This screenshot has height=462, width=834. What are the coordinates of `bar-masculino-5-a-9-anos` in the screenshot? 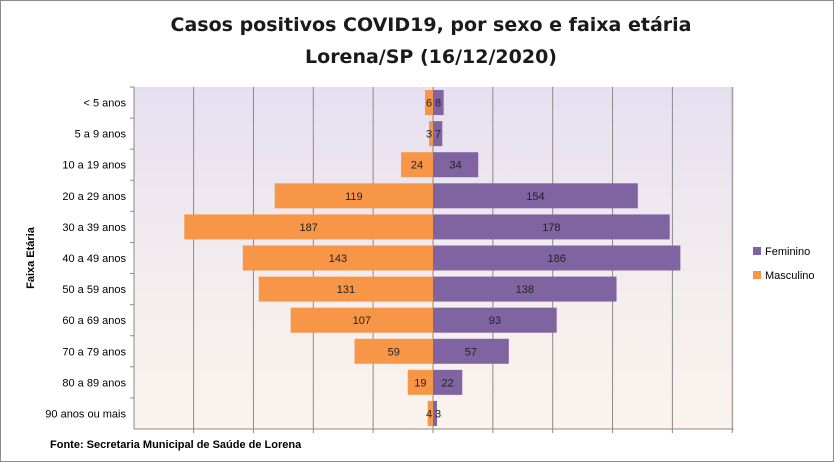 It's located at (431, 134).